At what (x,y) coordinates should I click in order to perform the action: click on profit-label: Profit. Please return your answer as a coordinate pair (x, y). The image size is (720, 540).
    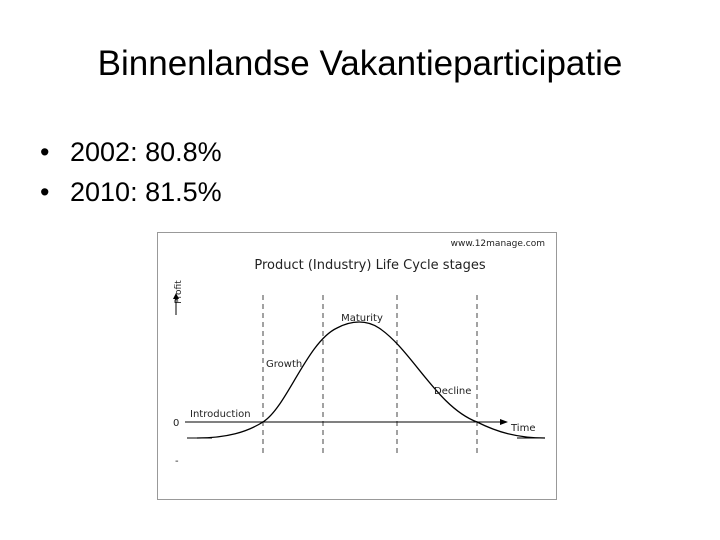
    Looking at the image, I should click on (179, 292).